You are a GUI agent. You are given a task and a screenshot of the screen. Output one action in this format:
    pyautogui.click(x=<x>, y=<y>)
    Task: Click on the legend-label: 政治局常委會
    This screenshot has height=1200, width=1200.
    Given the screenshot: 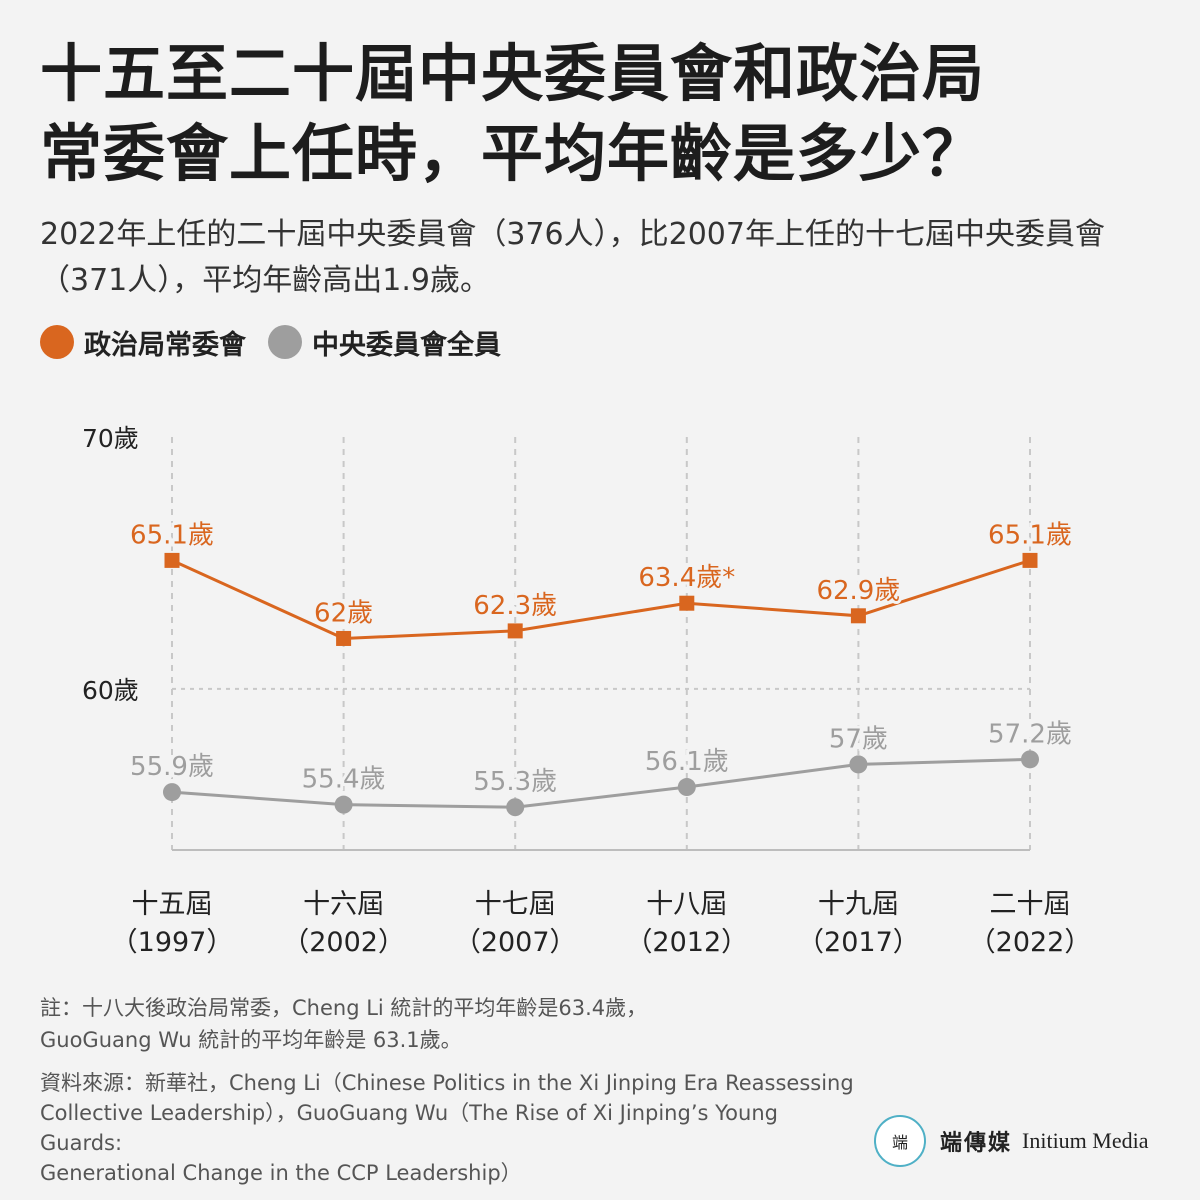 What is the action you would take?
    pyautogui.click(x=165, y=345)
    